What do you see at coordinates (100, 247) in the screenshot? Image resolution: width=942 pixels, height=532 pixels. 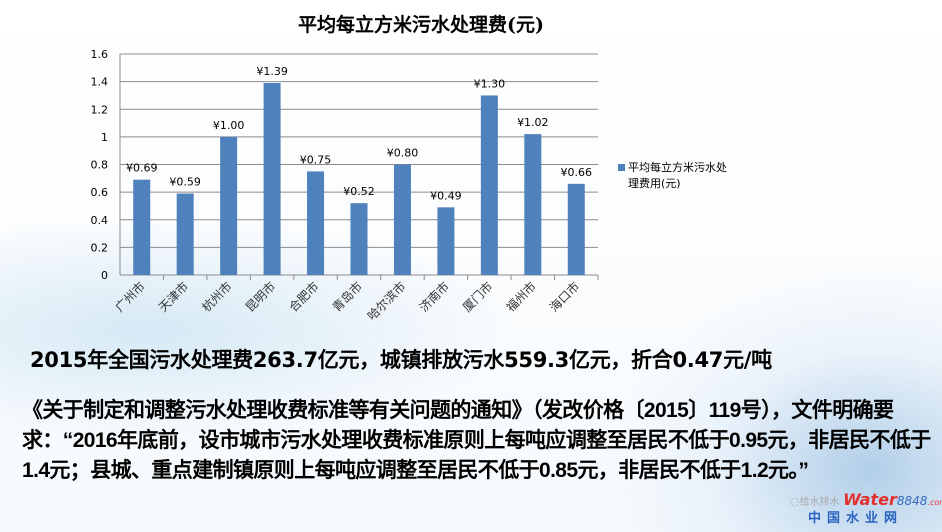 I see `y-tick-label: 0.2` at bounding box center [100, 247].